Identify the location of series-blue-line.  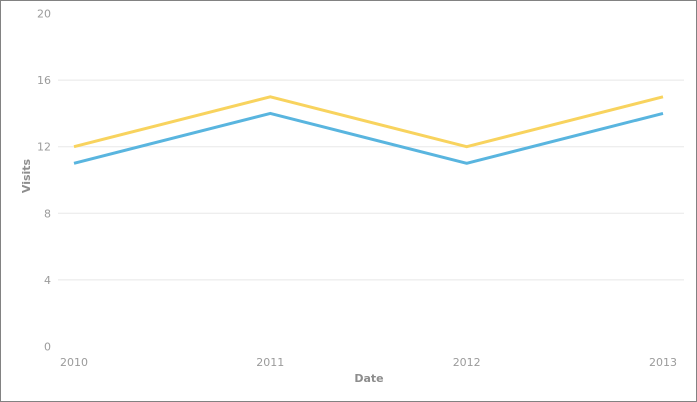
(368, 138).